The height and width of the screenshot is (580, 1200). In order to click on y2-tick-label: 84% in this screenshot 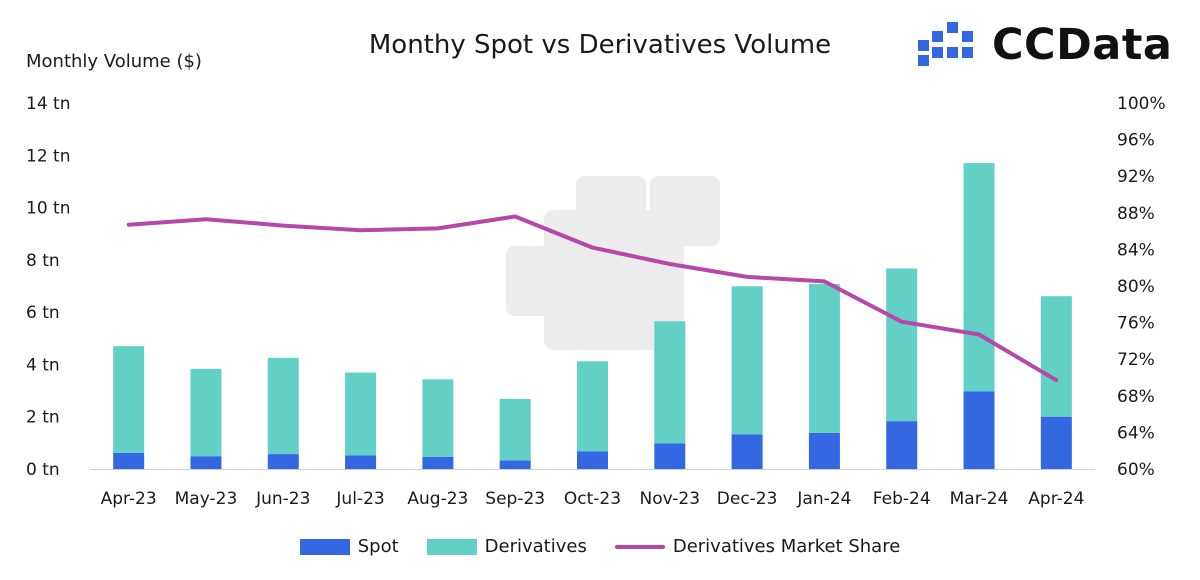, I will do `click(1136, 250)`.